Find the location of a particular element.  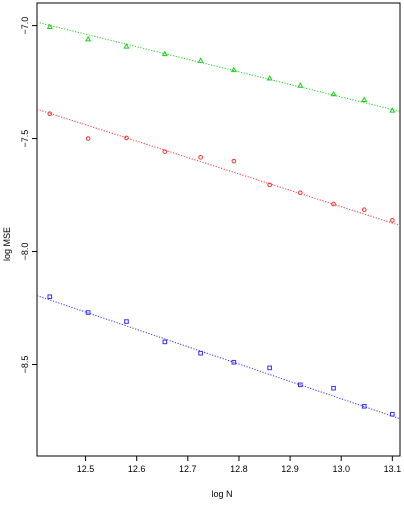

y-tick-label: −8.5 is located at coordinates (25, 365).